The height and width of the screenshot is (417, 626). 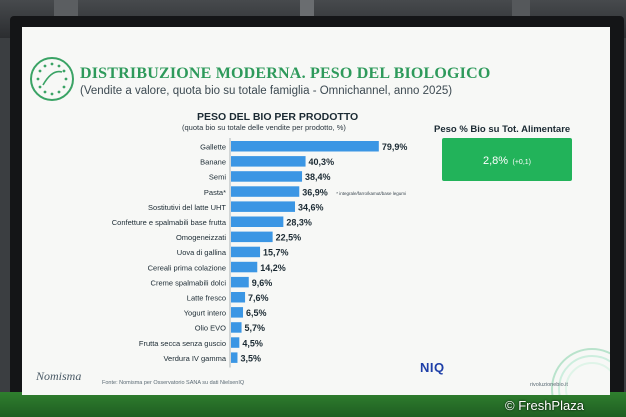 I want to click on niq-logo: NIQ, so click(x=432, y=367).